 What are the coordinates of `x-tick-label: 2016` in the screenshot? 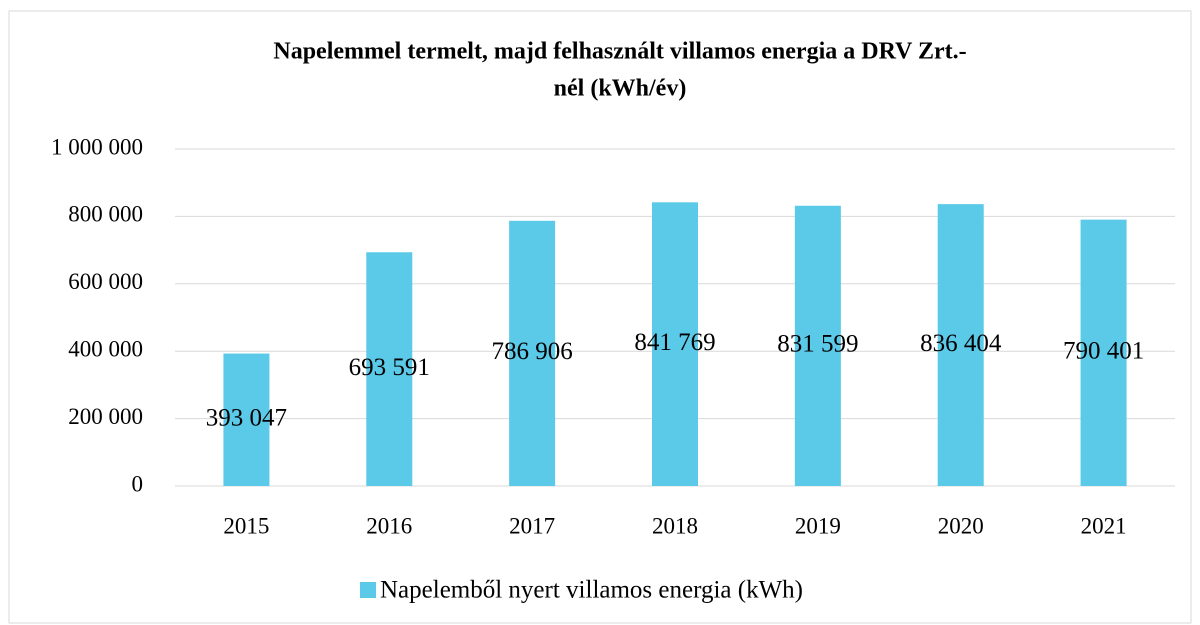 It's located at (389, 525).